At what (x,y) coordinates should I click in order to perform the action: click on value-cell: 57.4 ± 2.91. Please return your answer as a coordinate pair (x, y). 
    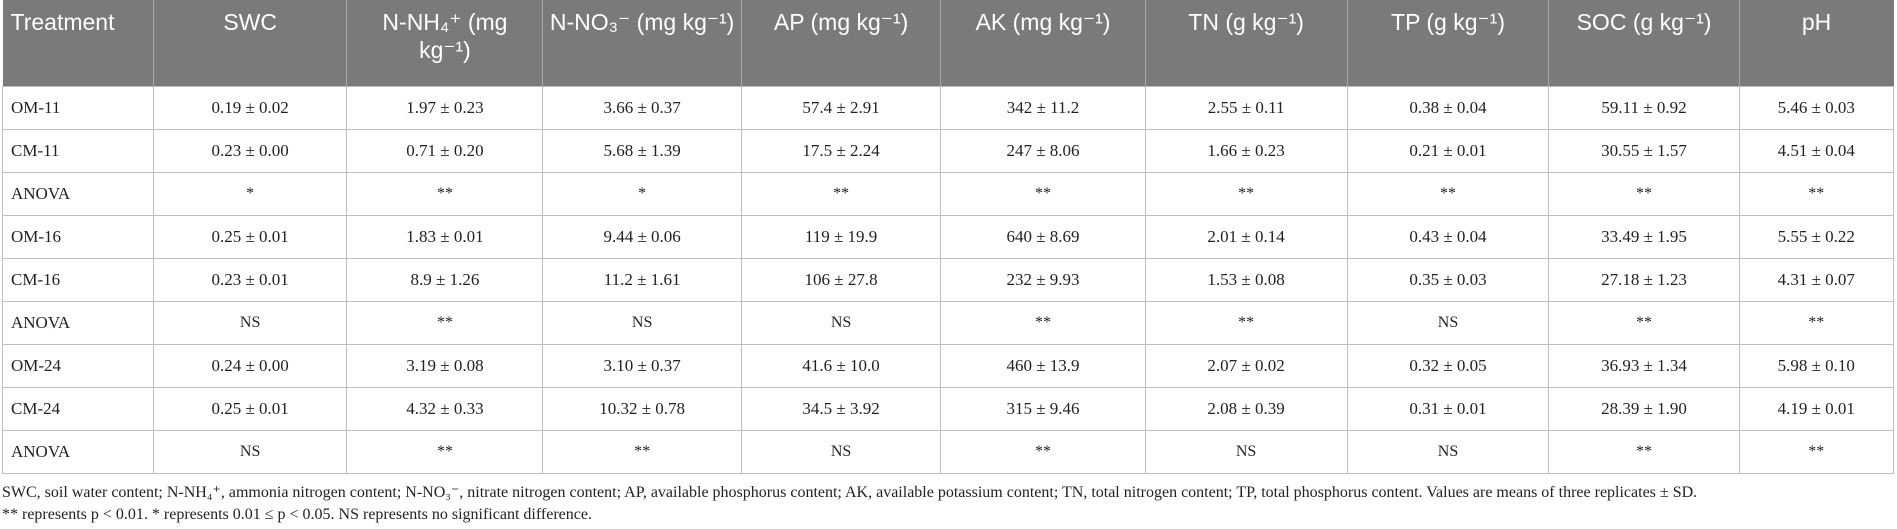
    Looking at the image, I should click on (841, 107).